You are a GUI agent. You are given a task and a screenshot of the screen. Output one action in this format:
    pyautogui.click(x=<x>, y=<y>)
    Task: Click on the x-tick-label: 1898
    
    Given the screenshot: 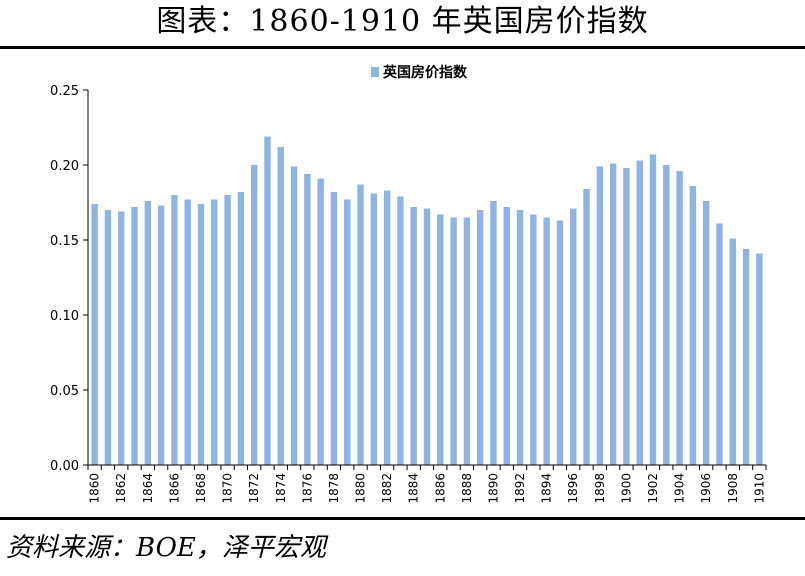 What is the action you would take?
    pyautogui.click(x=600, y=488)
    